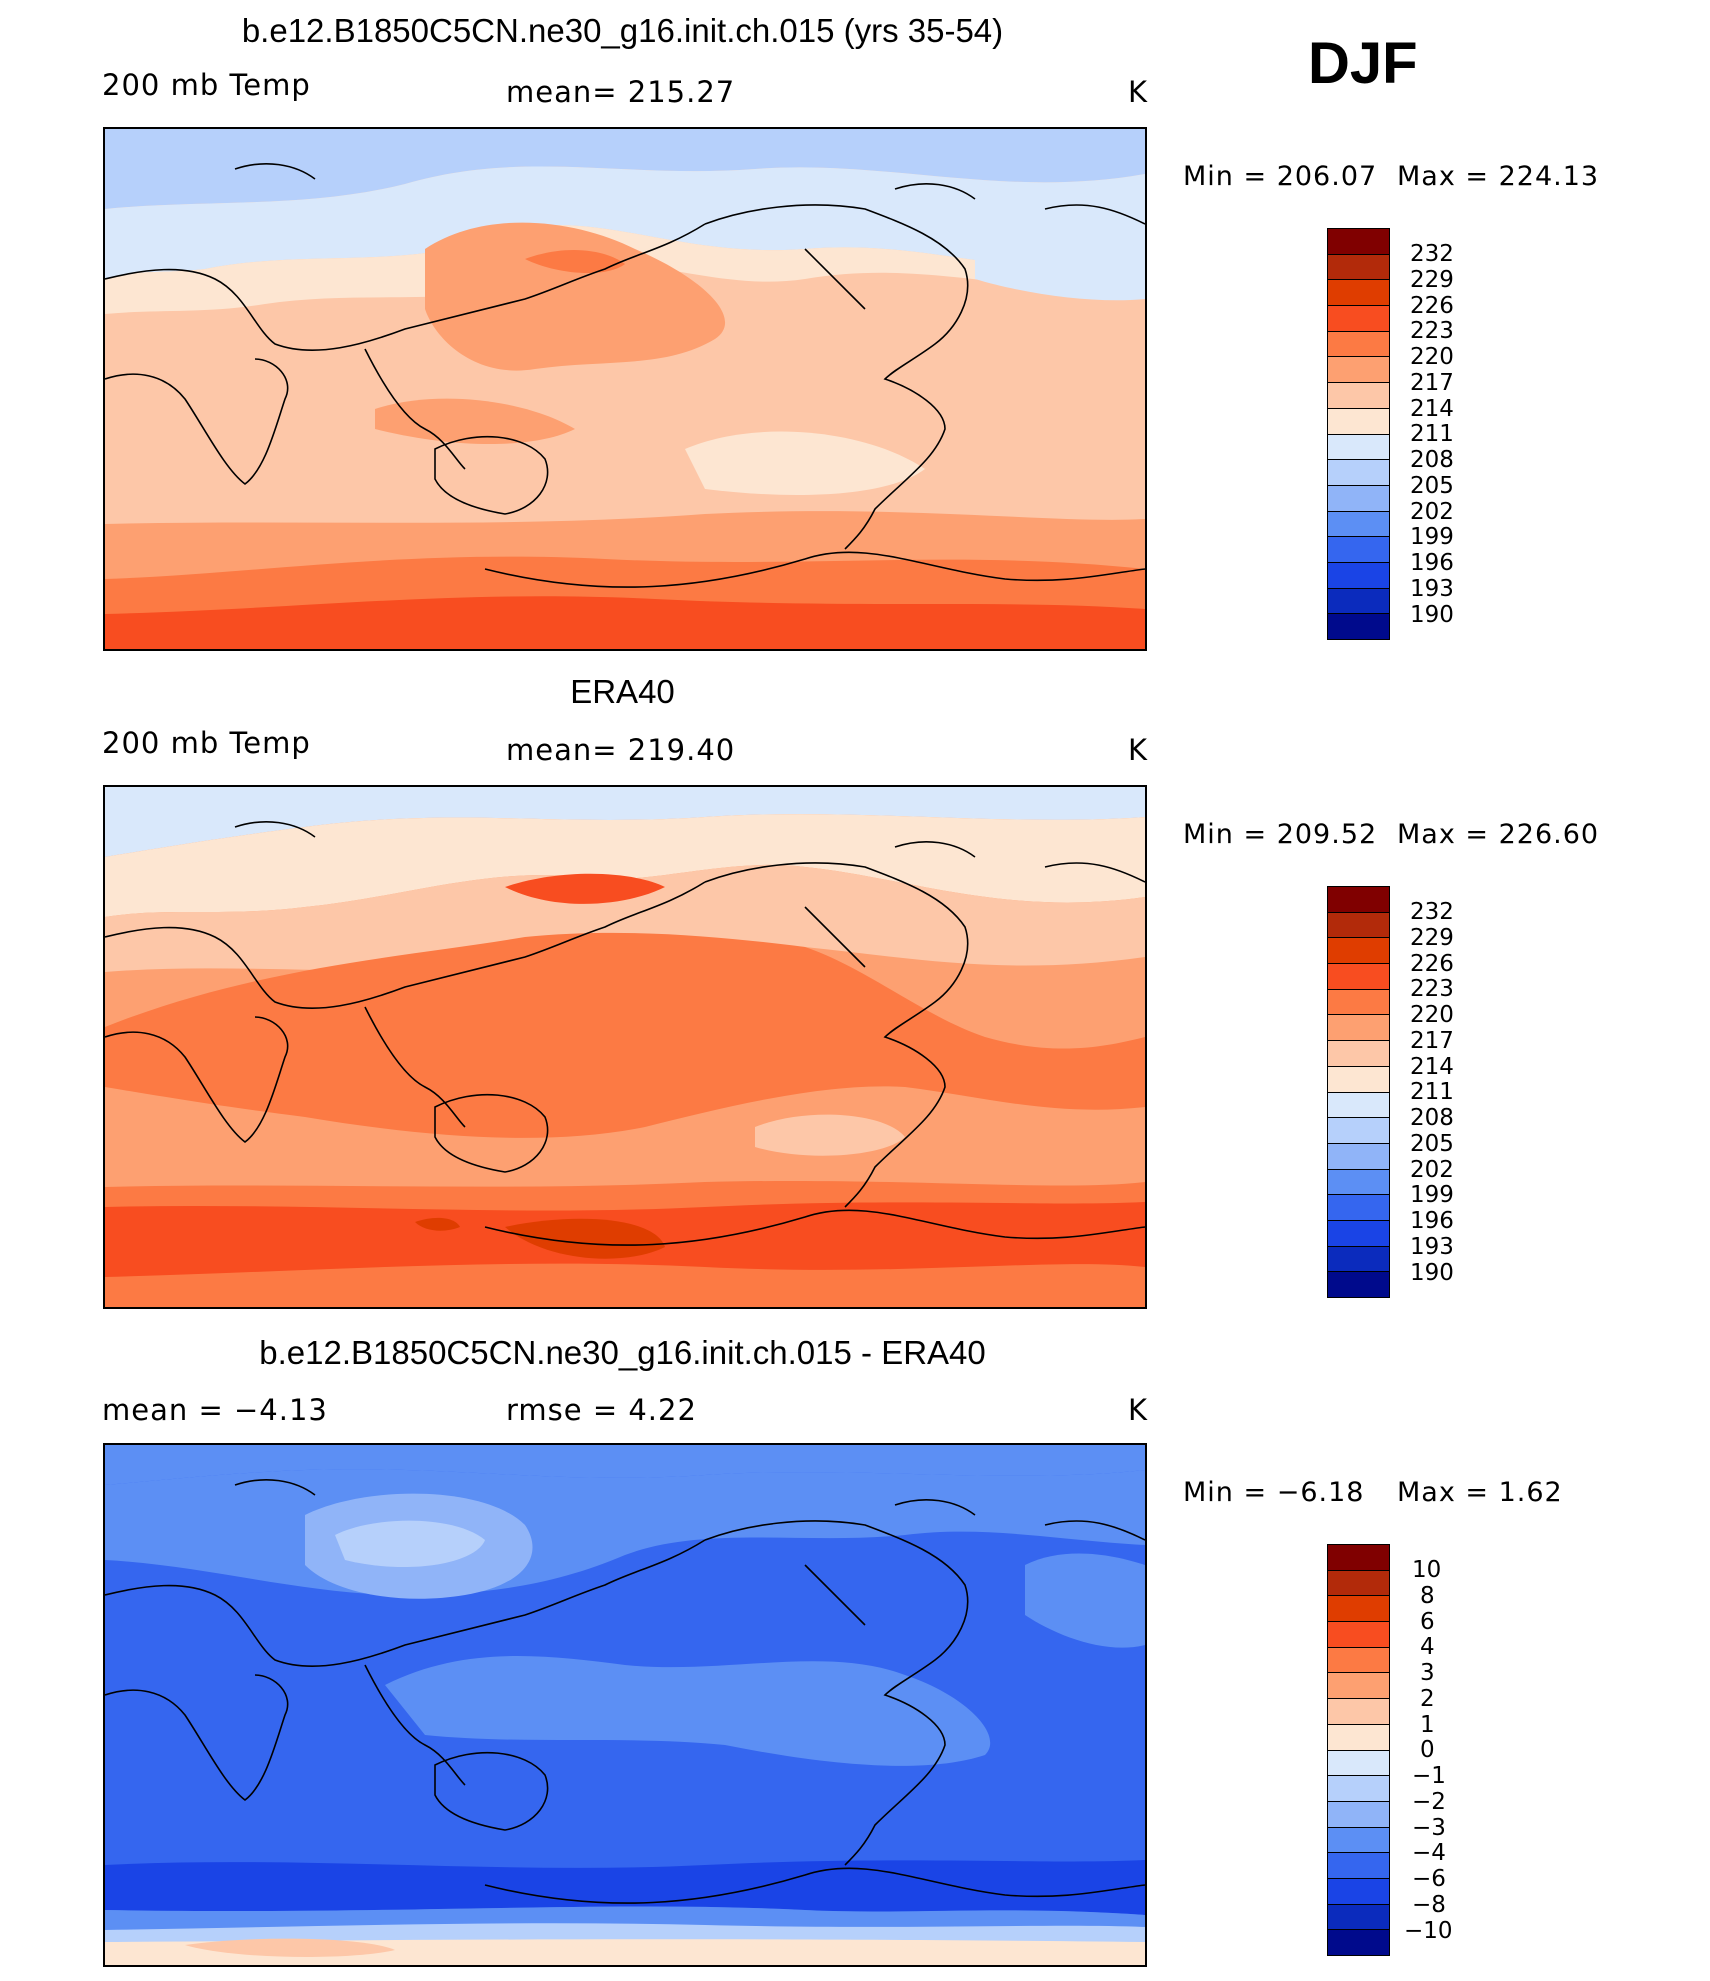 This screenshot has width=1710, height=1981. I want to click on field-ne-atlantic, so click(1060, 267).